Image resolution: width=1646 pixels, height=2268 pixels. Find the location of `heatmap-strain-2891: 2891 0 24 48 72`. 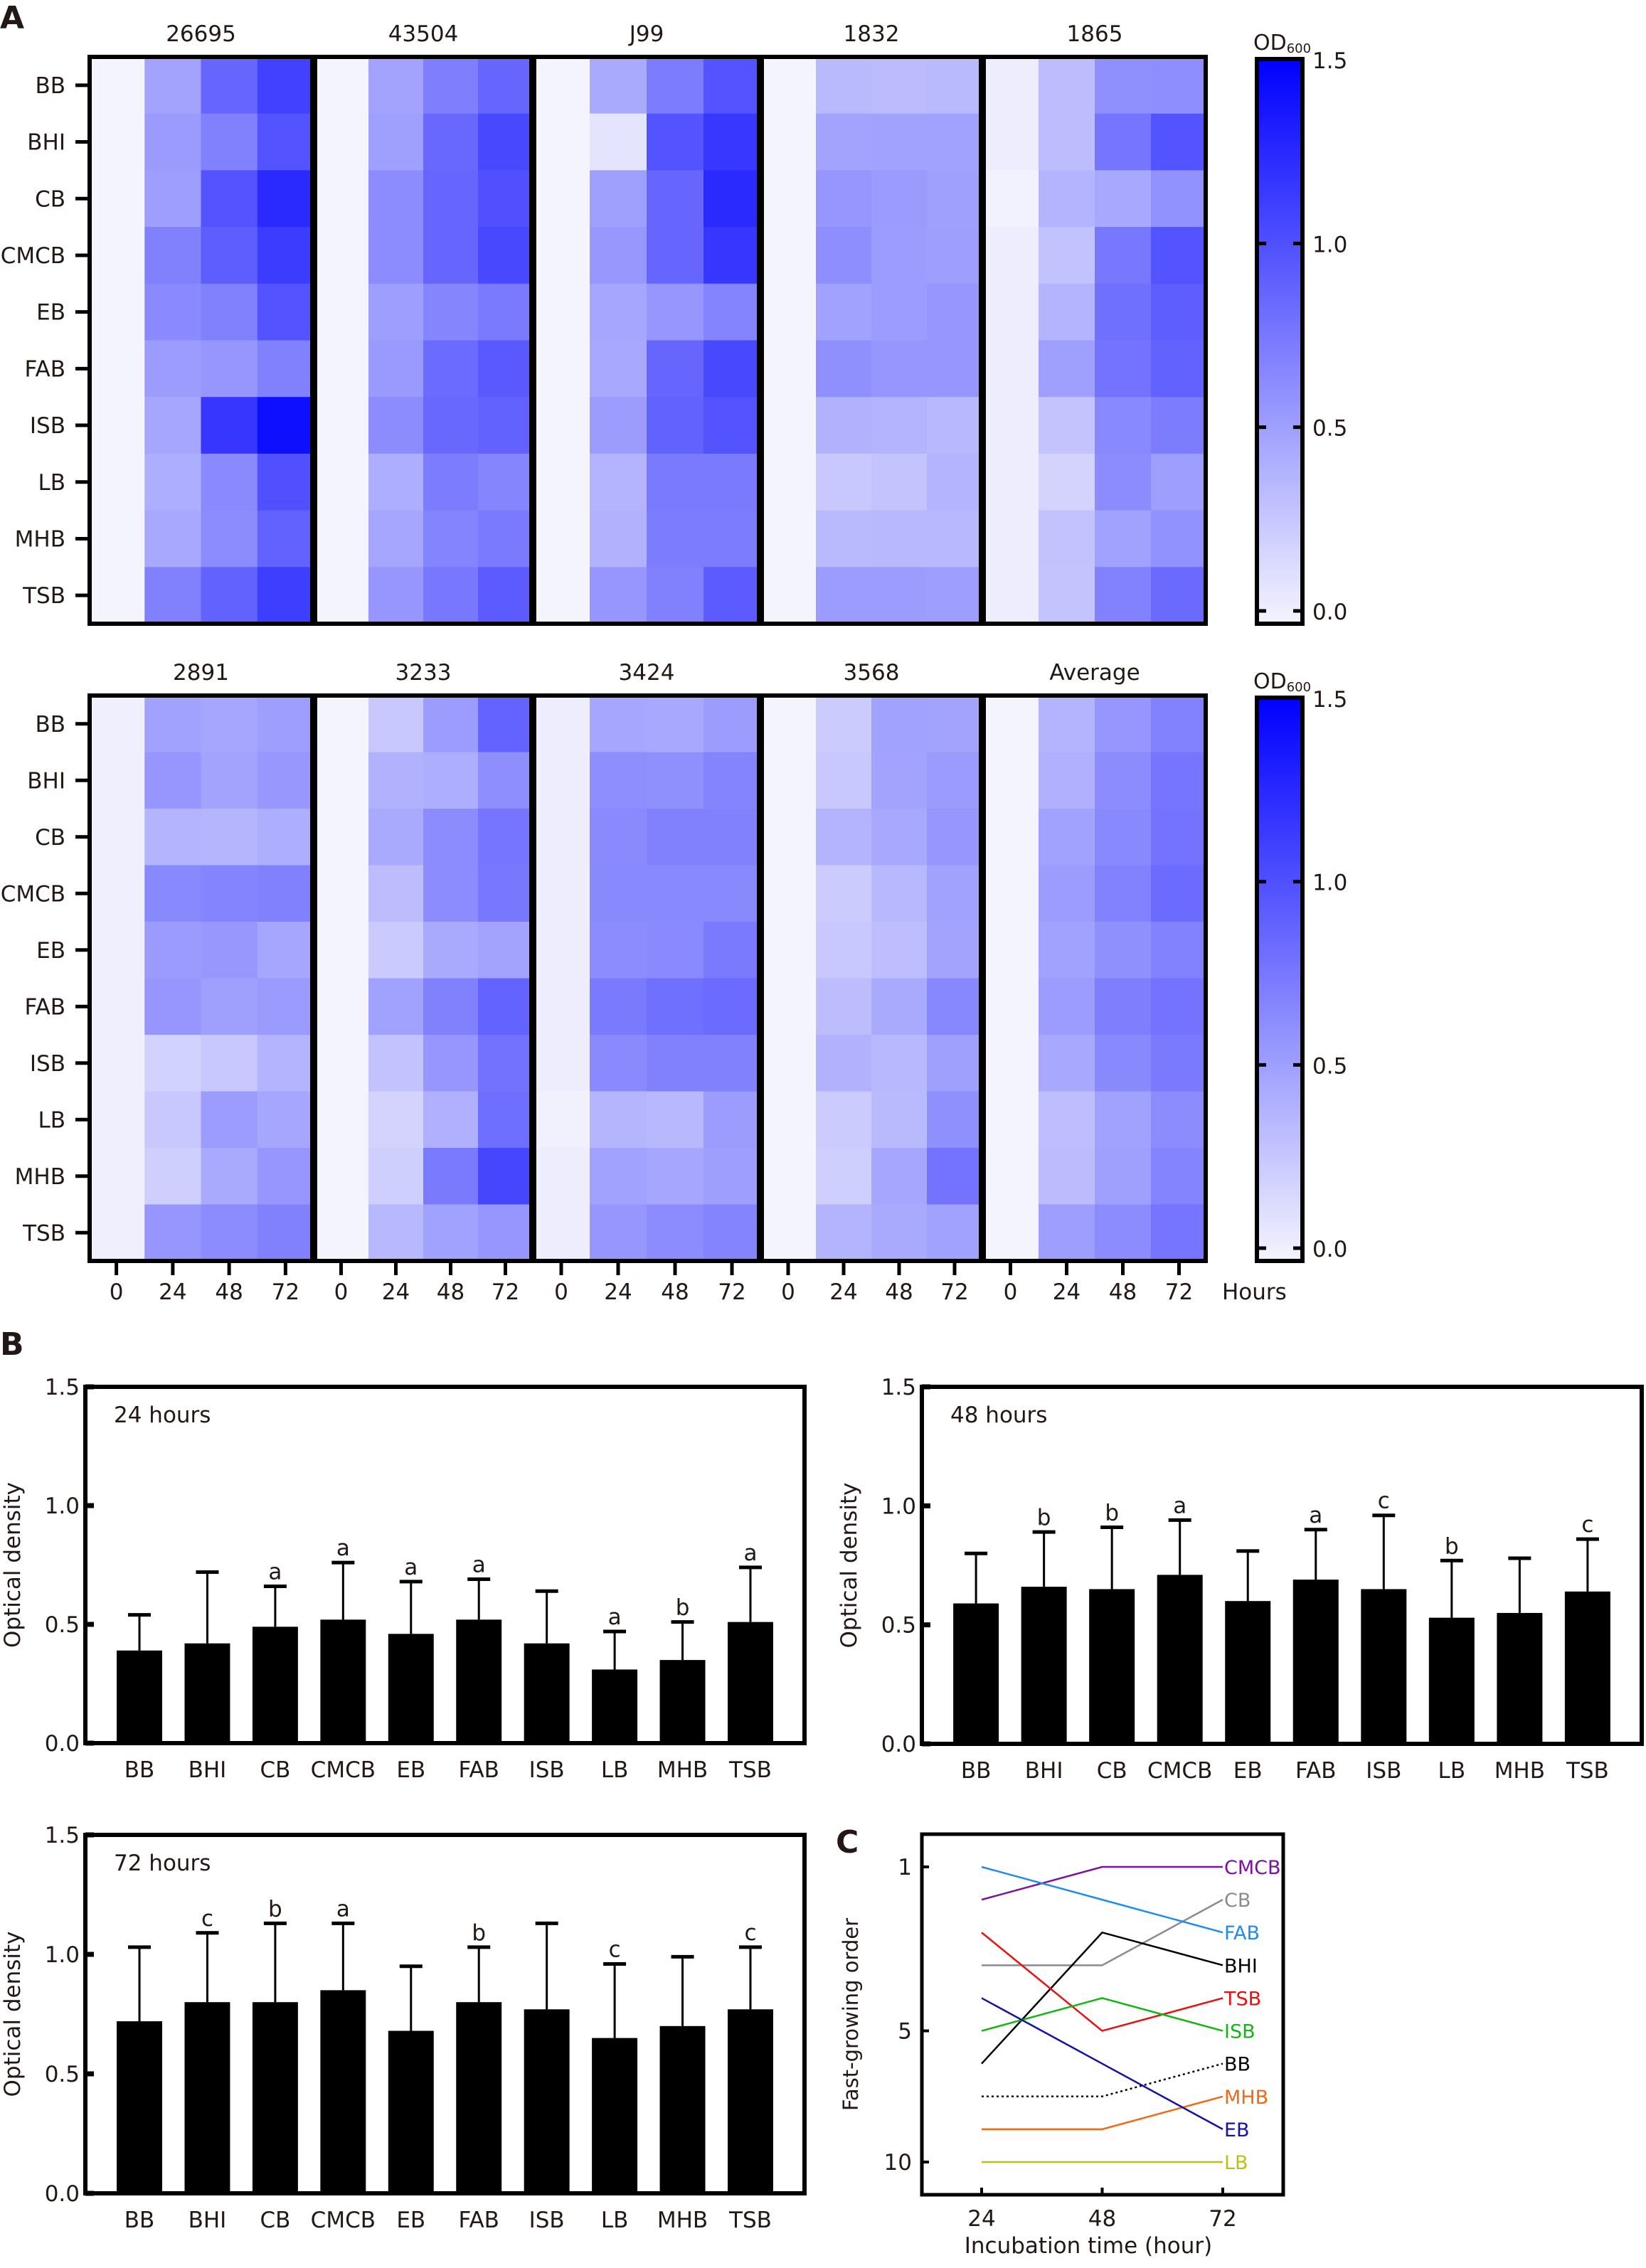

heatmap-strain-2891: 2891 0 24 48 72 is located at coordinates (200, 982).